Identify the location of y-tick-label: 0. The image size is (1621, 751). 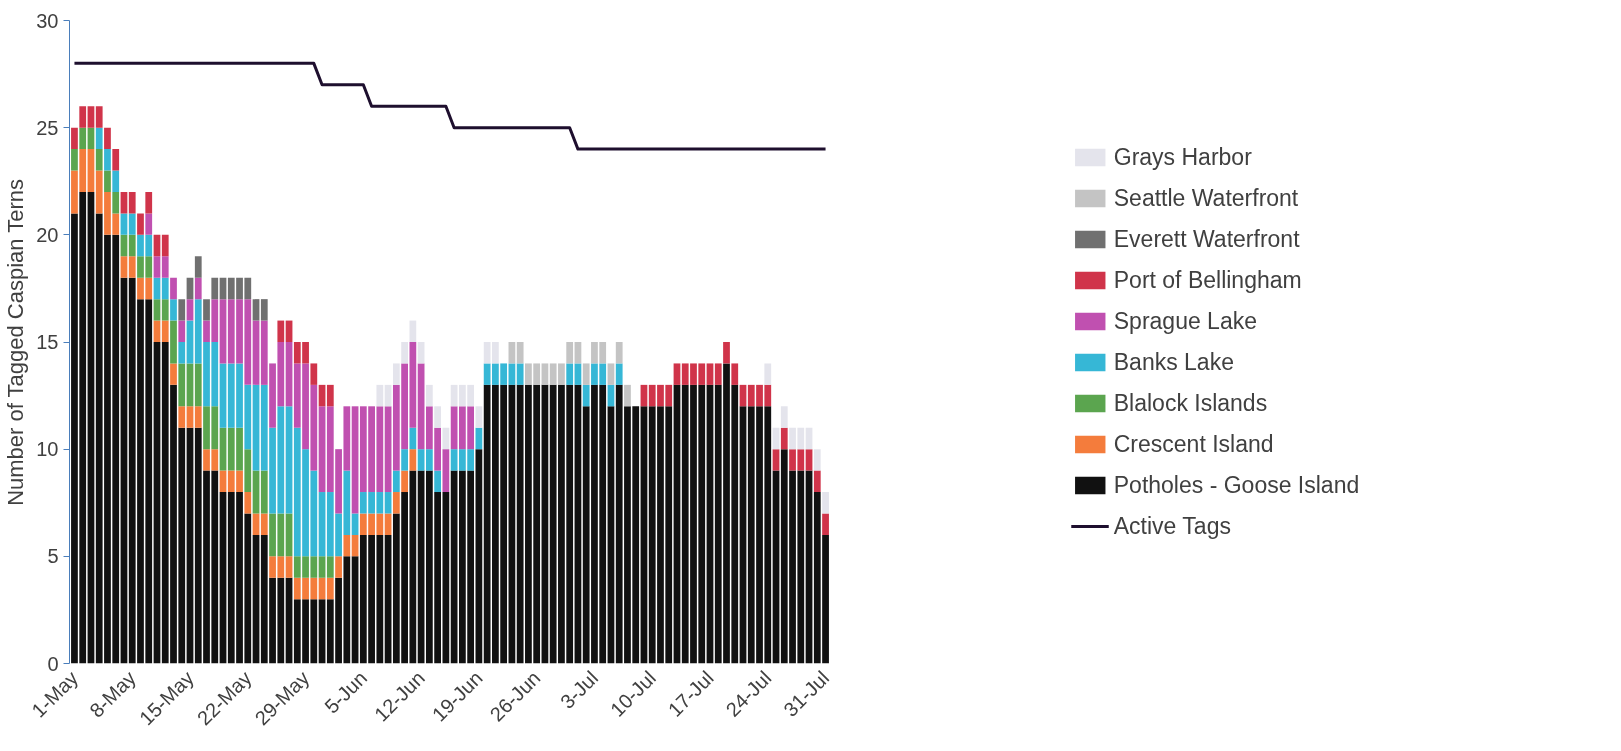
(53, 663).